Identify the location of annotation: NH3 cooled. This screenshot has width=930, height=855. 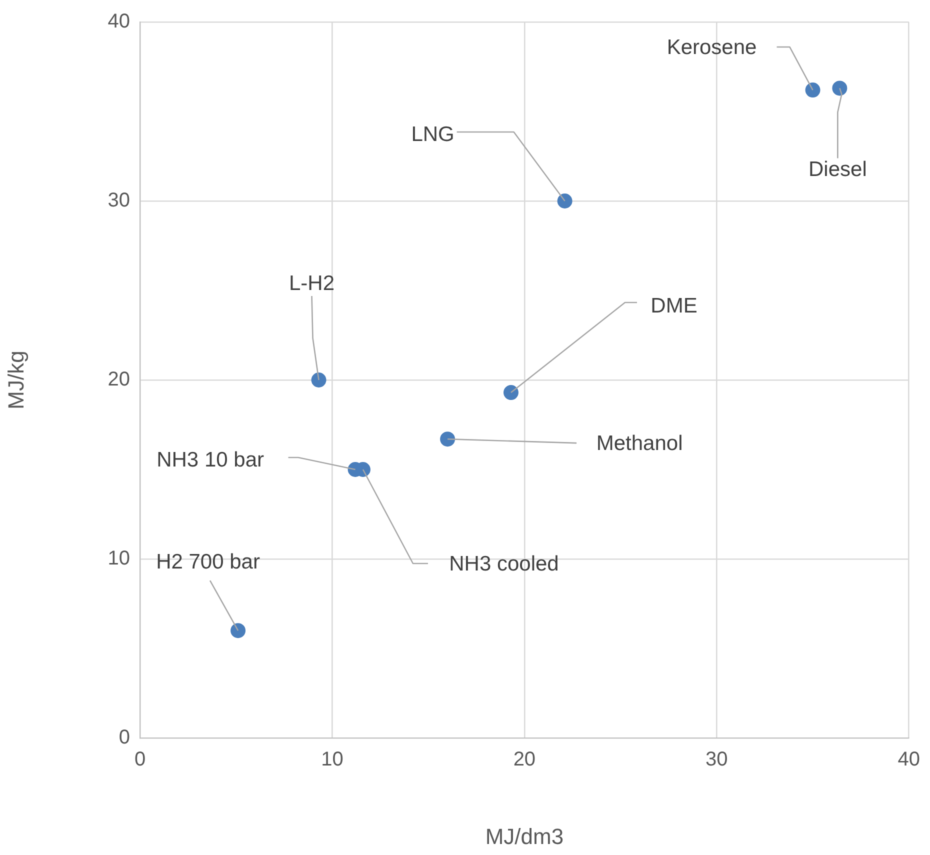
(504, 564).